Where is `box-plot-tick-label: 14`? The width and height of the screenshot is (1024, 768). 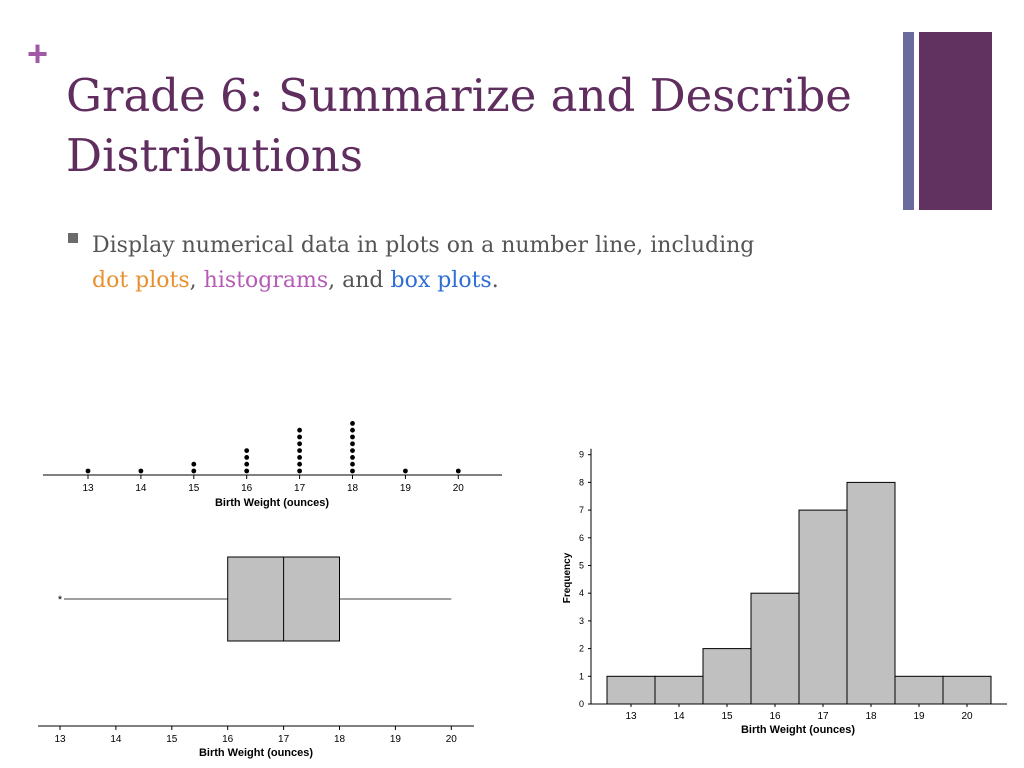
box-plot-tick-label: 14 is located at coordinates (116, 739).